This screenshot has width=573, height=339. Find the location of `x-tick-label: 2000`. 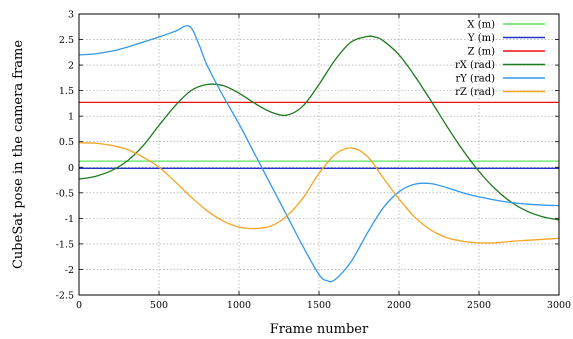

x-tick-label: 2000 is located at coordinates (399, 305).